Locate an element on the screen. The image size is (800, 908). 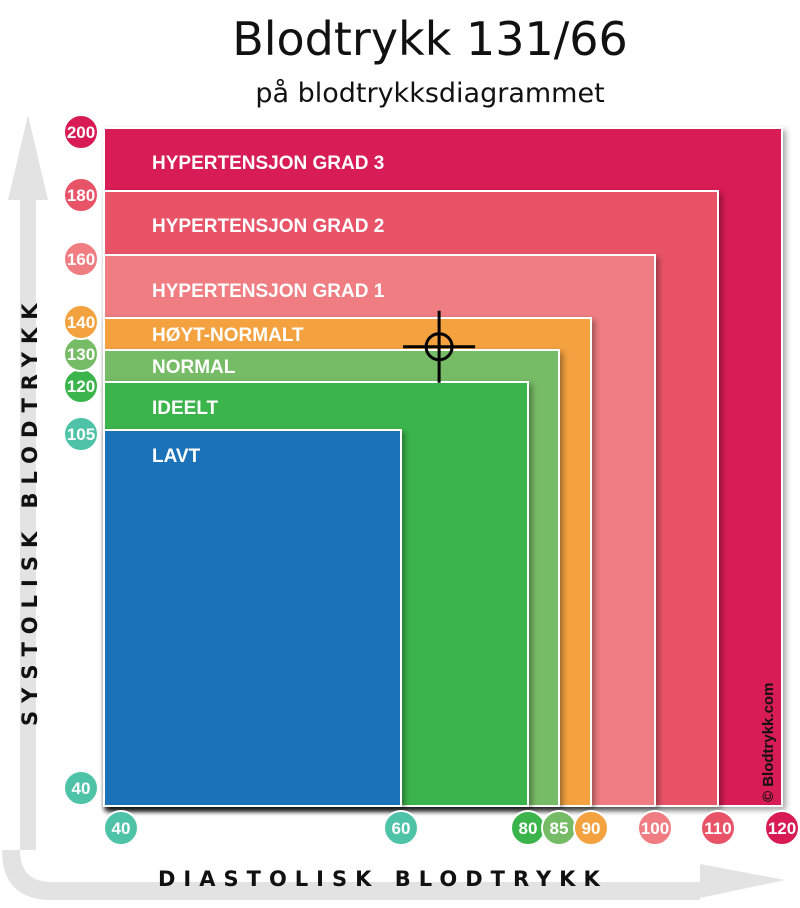
zone-label-hoyt-normalt: HØYT-NORMALT is located at coordinates (228, 335).